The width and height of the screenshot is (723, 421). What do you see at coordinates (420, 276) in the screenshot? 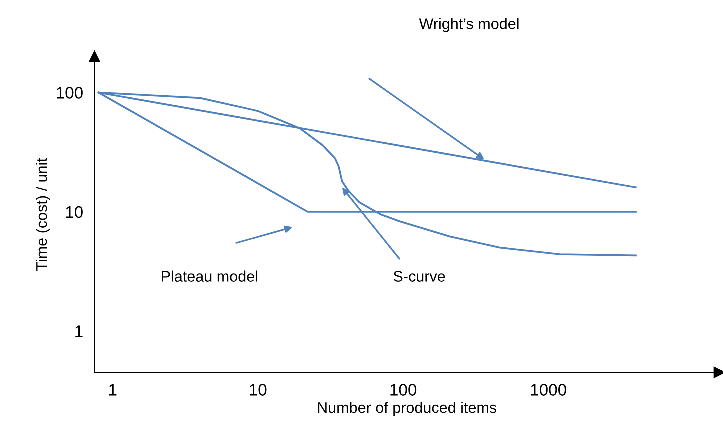
I see `annotation: S-curve` at bounding box center [420, 276].